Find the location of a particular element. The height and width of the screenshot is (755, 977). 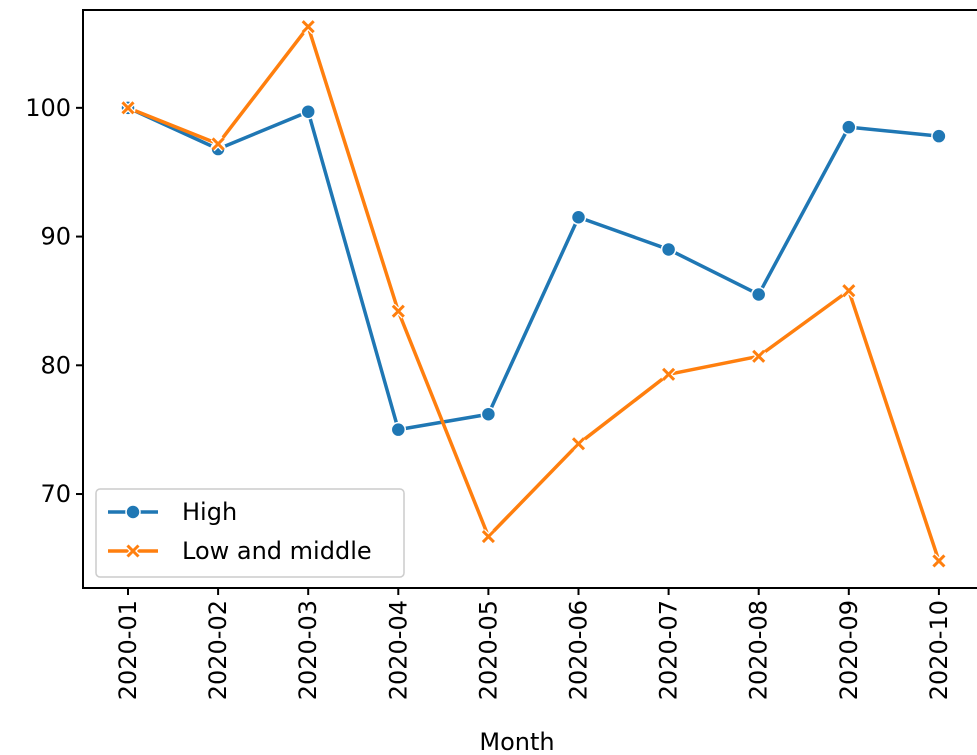

legend: High Low and middle is located at coordinates (250, 533).